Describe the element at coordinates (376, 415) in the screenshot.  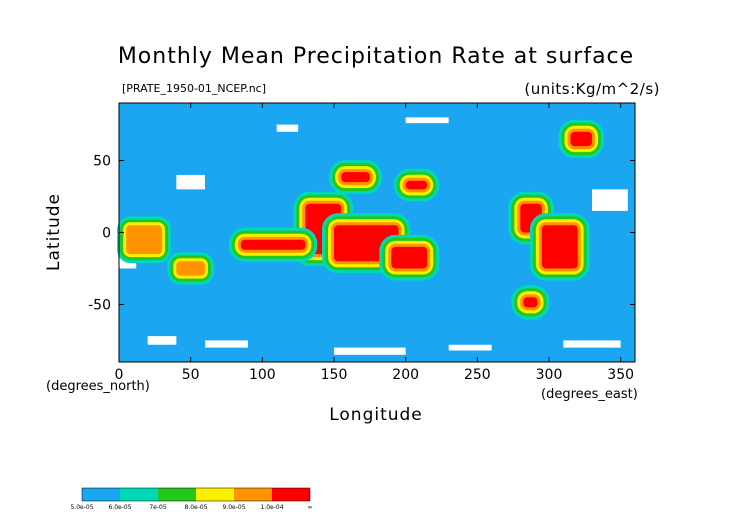
I see `x-axis-label: Longitude` at that location.